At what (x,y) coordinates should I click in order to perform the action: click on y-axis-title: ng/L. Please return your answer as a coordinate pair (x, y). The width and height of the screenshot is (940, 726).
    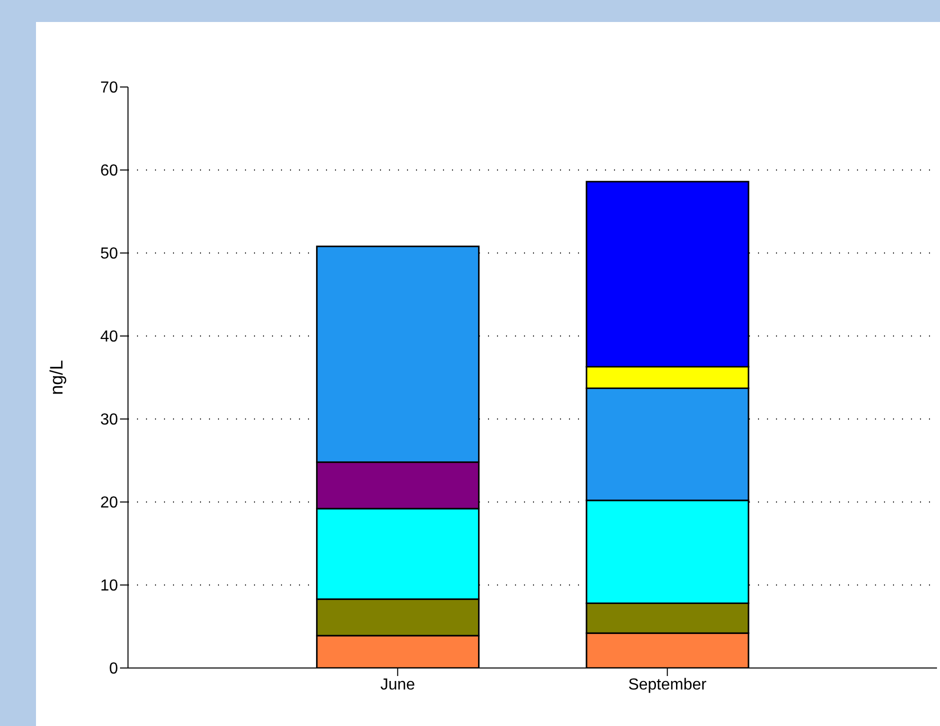
    Looking at the image, I should click on (56, 378).